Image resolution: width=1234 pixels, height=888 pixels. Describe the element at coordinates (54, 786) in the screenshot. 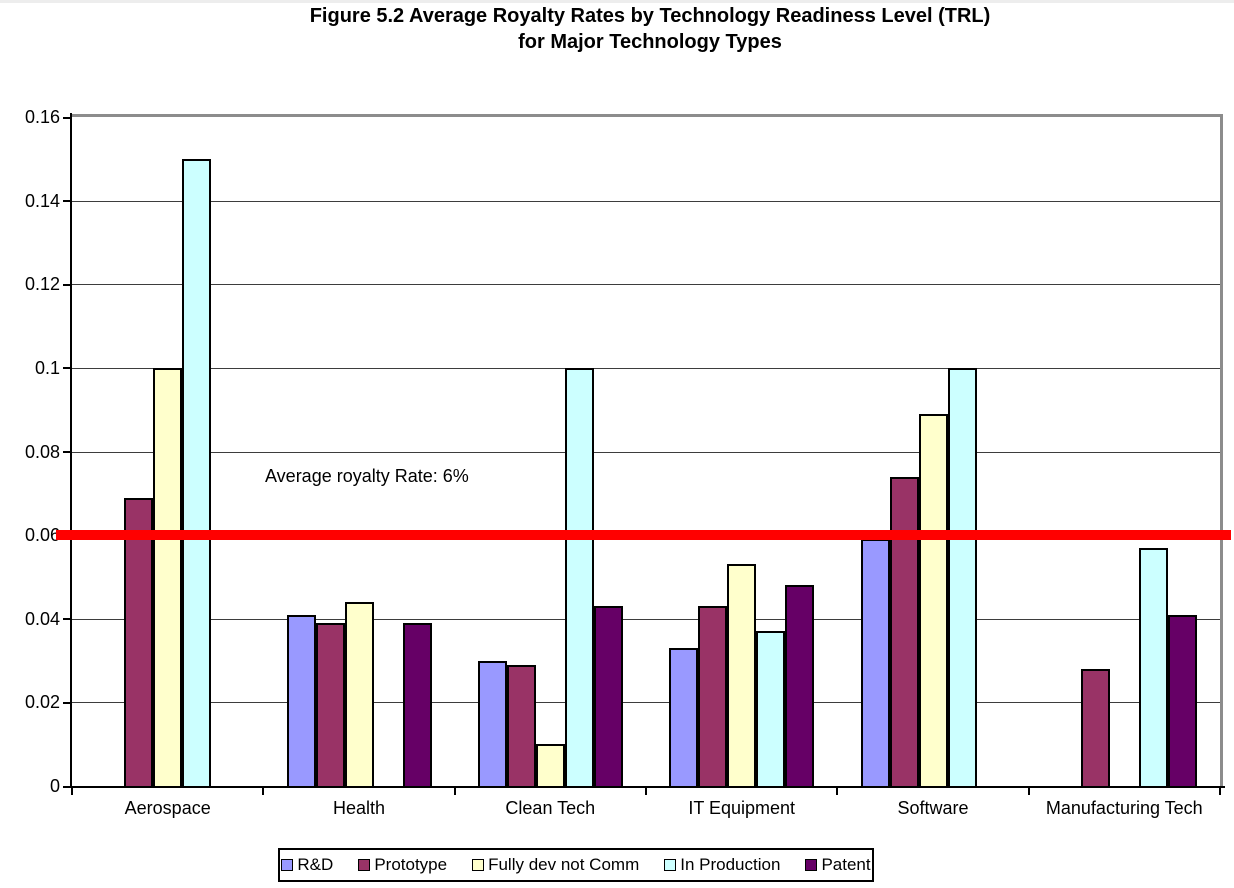

I see `y-axis-tick-label: 0` at that location.